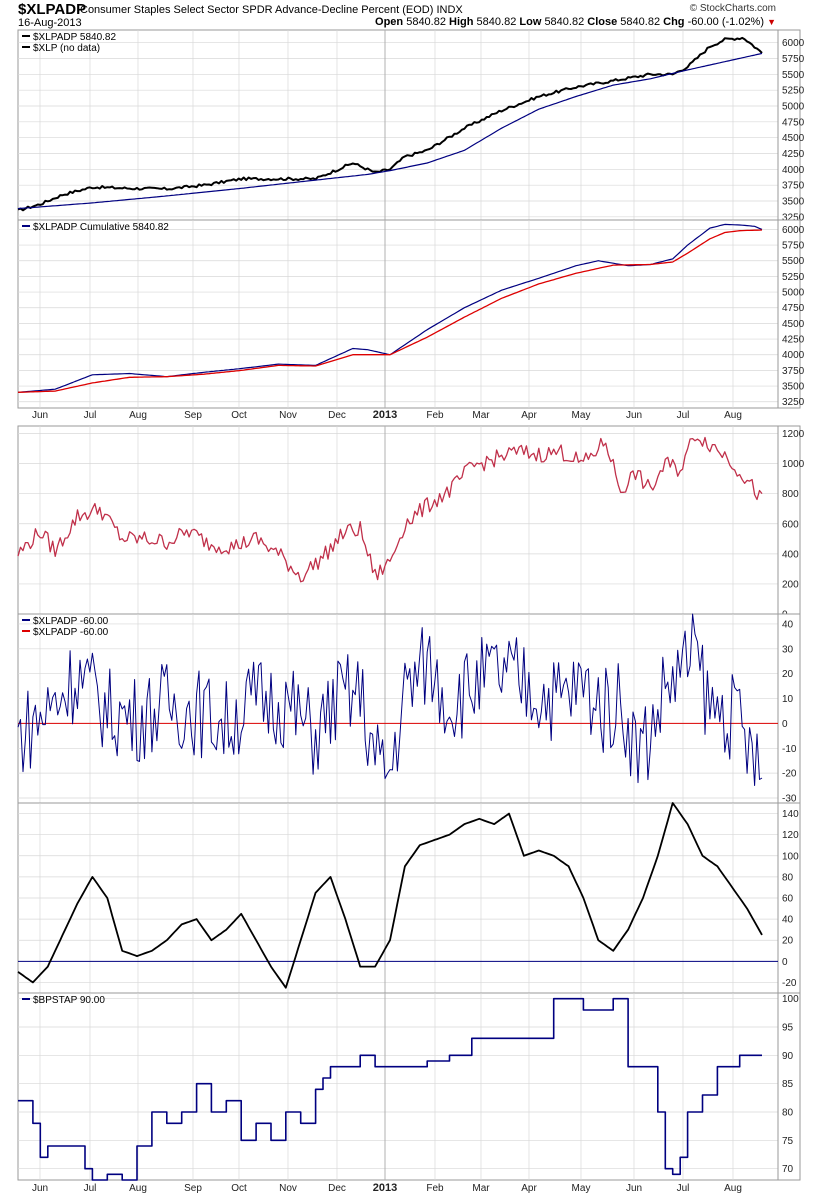 The width and height of the screenshot is (820, 1200). I want to click on y-tick-label: 800, so click(790, 494).